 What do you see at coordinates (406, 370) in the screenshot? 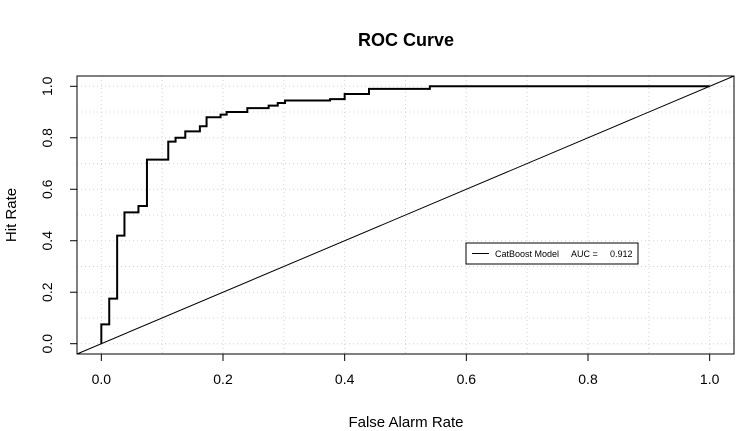
I see `x-axis: 0.0 0.2 0.4 0.6 0.8 1.0` at bounding box center [406, 370].